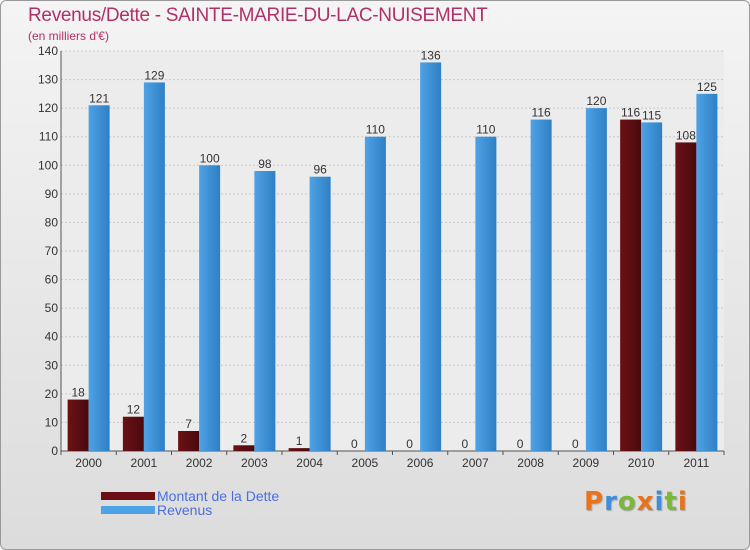 The image size is (750, 550). Describe the element at coordinates (52, 194) in the screenshot. I see `y-tick-label: 90` at that location.